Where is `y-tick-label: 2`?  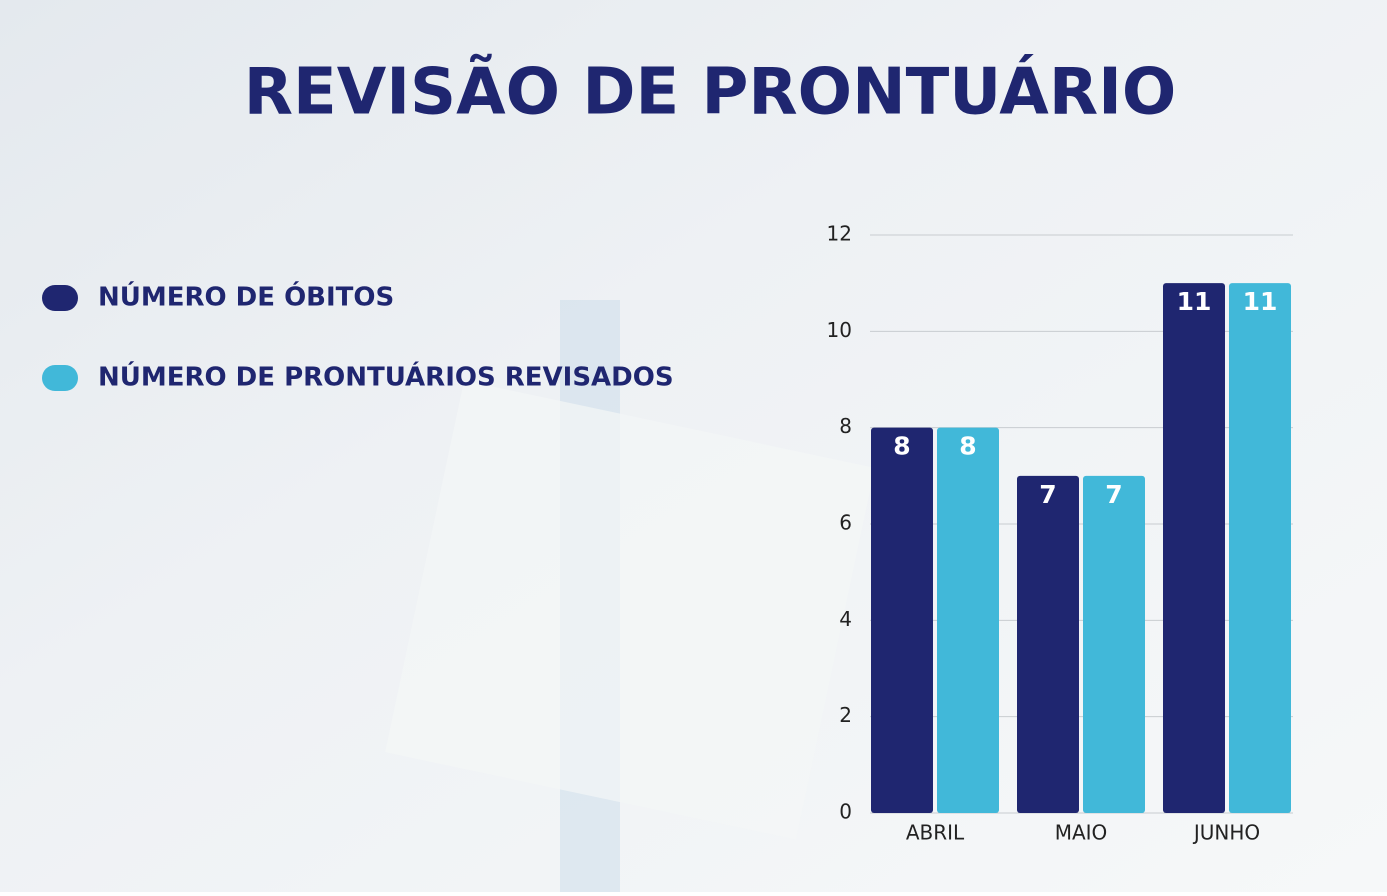 y-tick-label: 2 is located at coordinates (845, 715).